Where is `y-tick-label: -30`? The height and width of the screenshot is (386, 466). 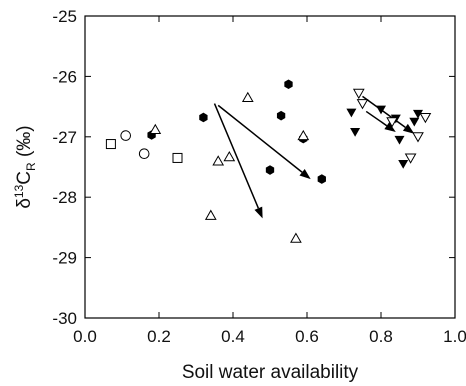 y-tick-label: -30 is located at coordinates (64, 318).